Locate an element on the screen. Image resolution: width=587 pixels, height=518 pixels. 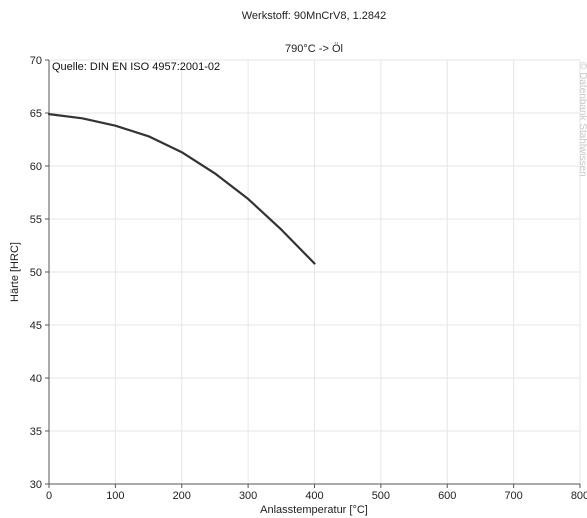
x-tick-label: 100 is located at coordinates (115, 496).